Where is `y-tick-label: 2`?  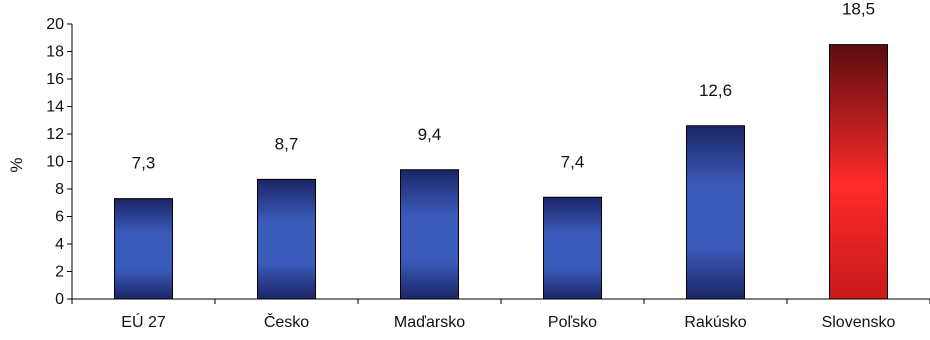
y-tick-label: 2 is located at coordinates (59, 272).